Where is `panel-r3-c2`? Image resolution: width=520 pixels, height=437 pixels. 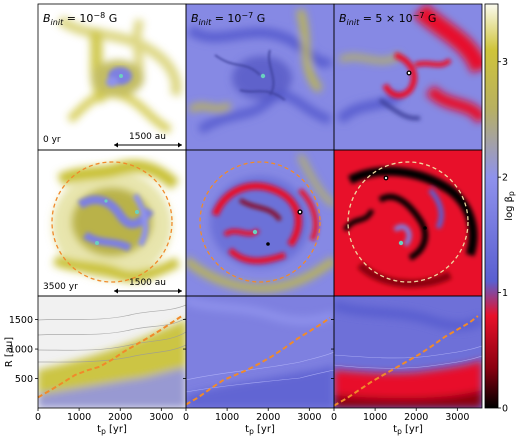 panel-r3-c2 is located at coordinates (260, 352).